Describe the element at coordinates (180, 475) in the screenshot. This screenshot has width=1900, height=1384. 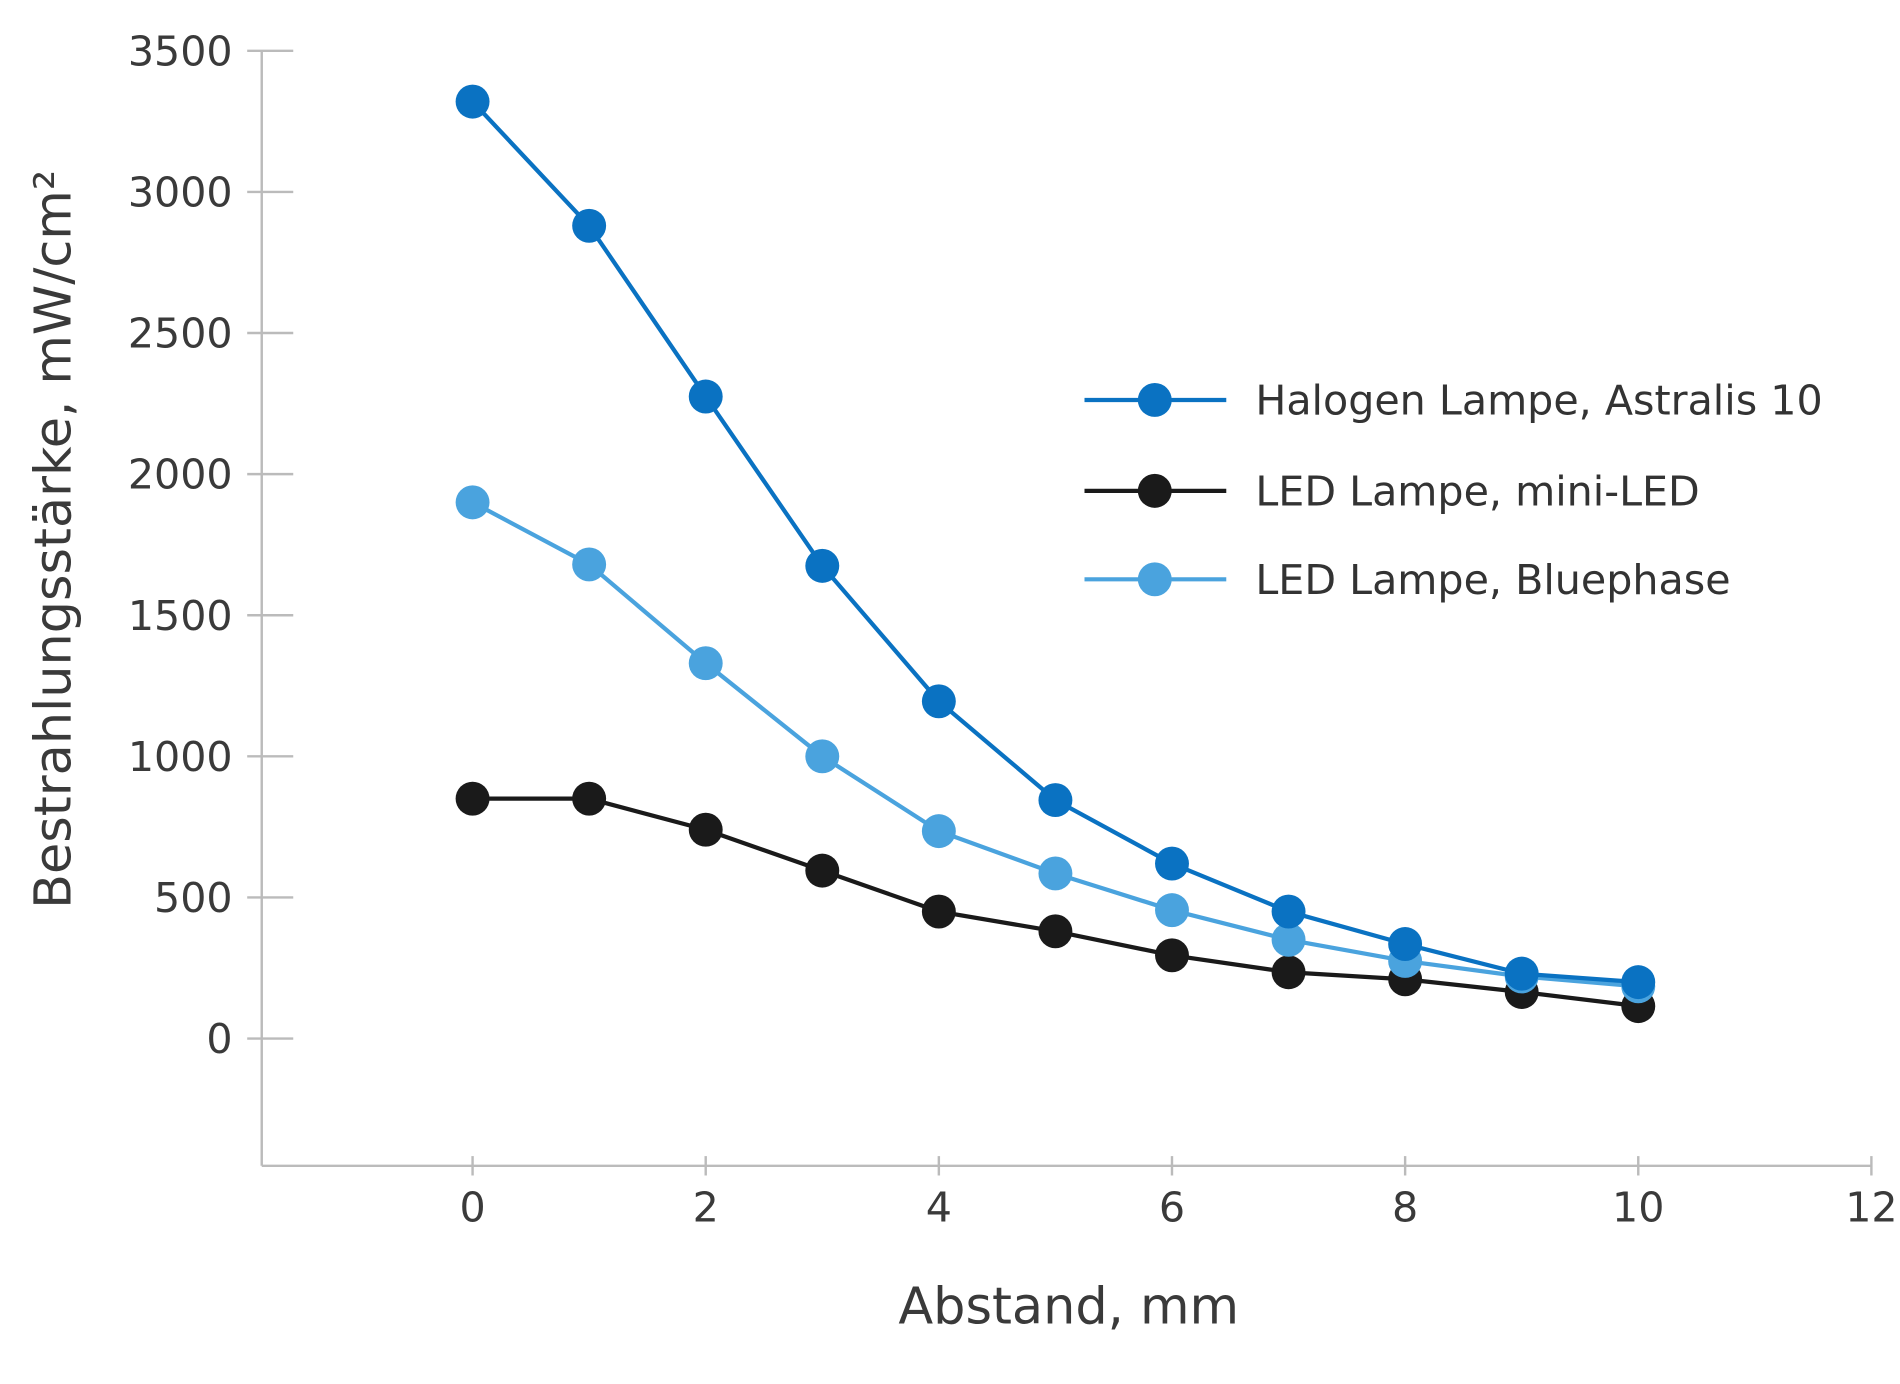
I see `y-tick-label: 2000` at that location.